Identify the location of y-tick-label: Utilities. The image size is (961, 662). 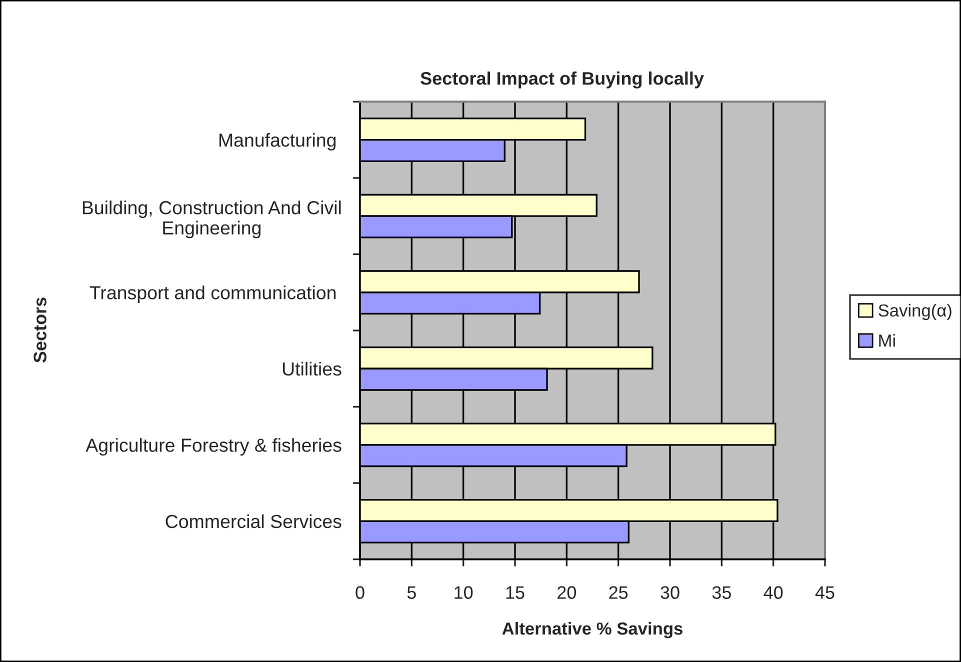
(312, 369).